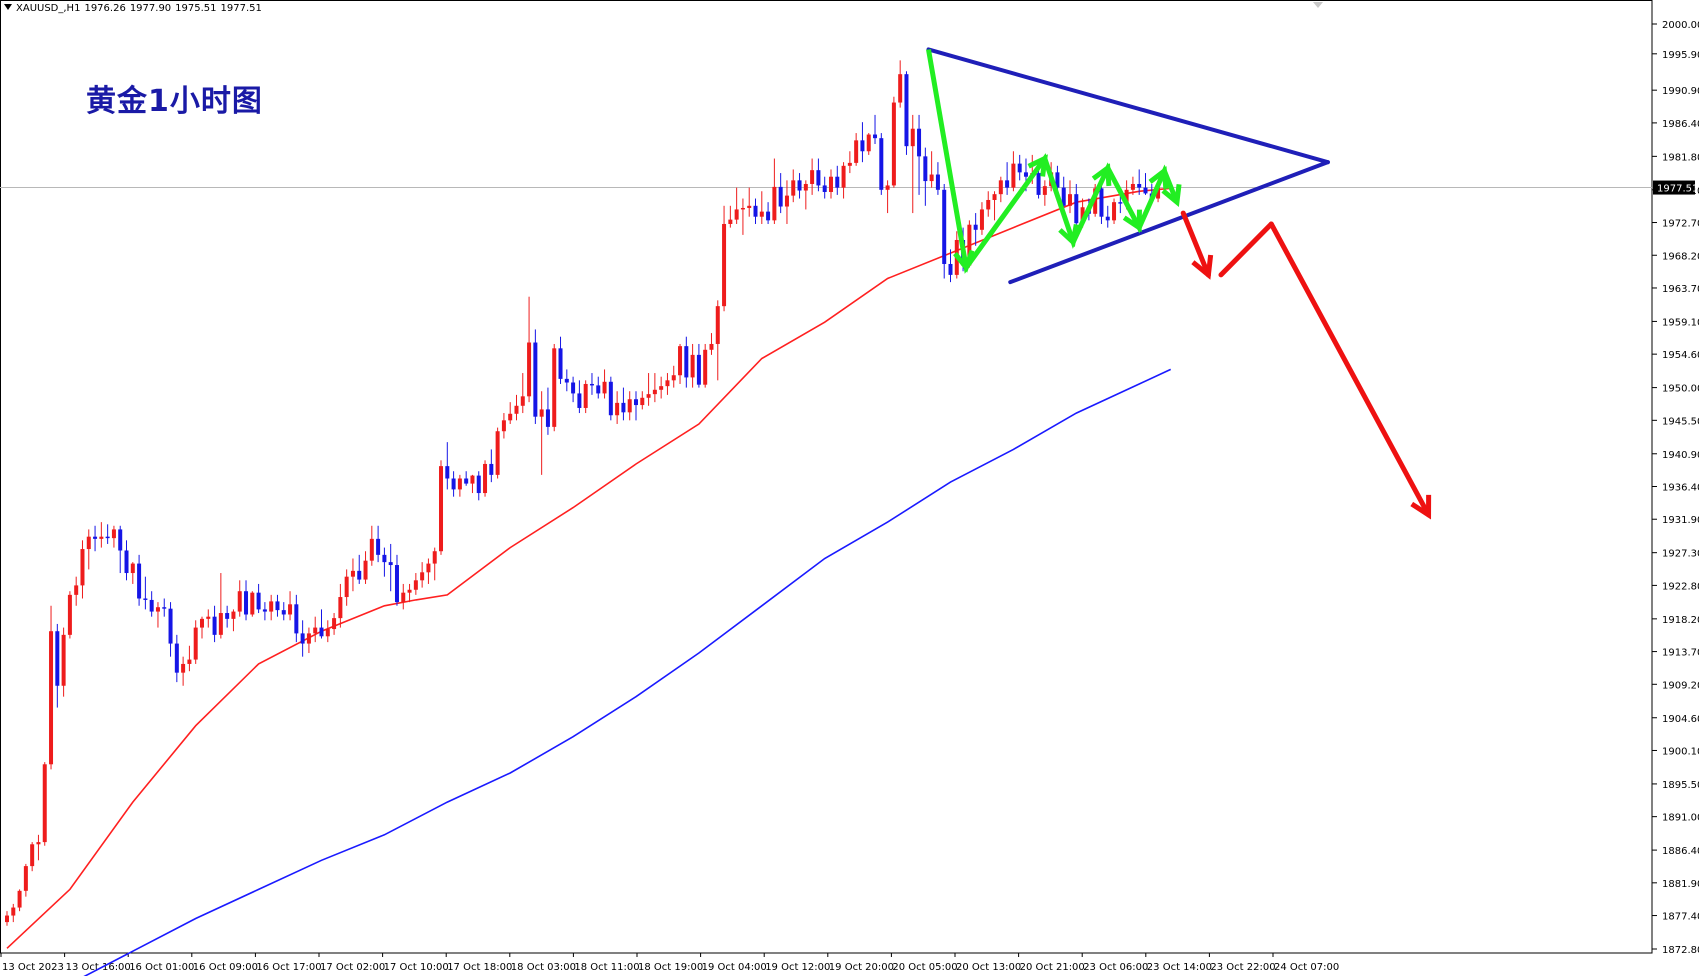  I want to click on y-tick-label: 1986.40, so click(1680, 124).